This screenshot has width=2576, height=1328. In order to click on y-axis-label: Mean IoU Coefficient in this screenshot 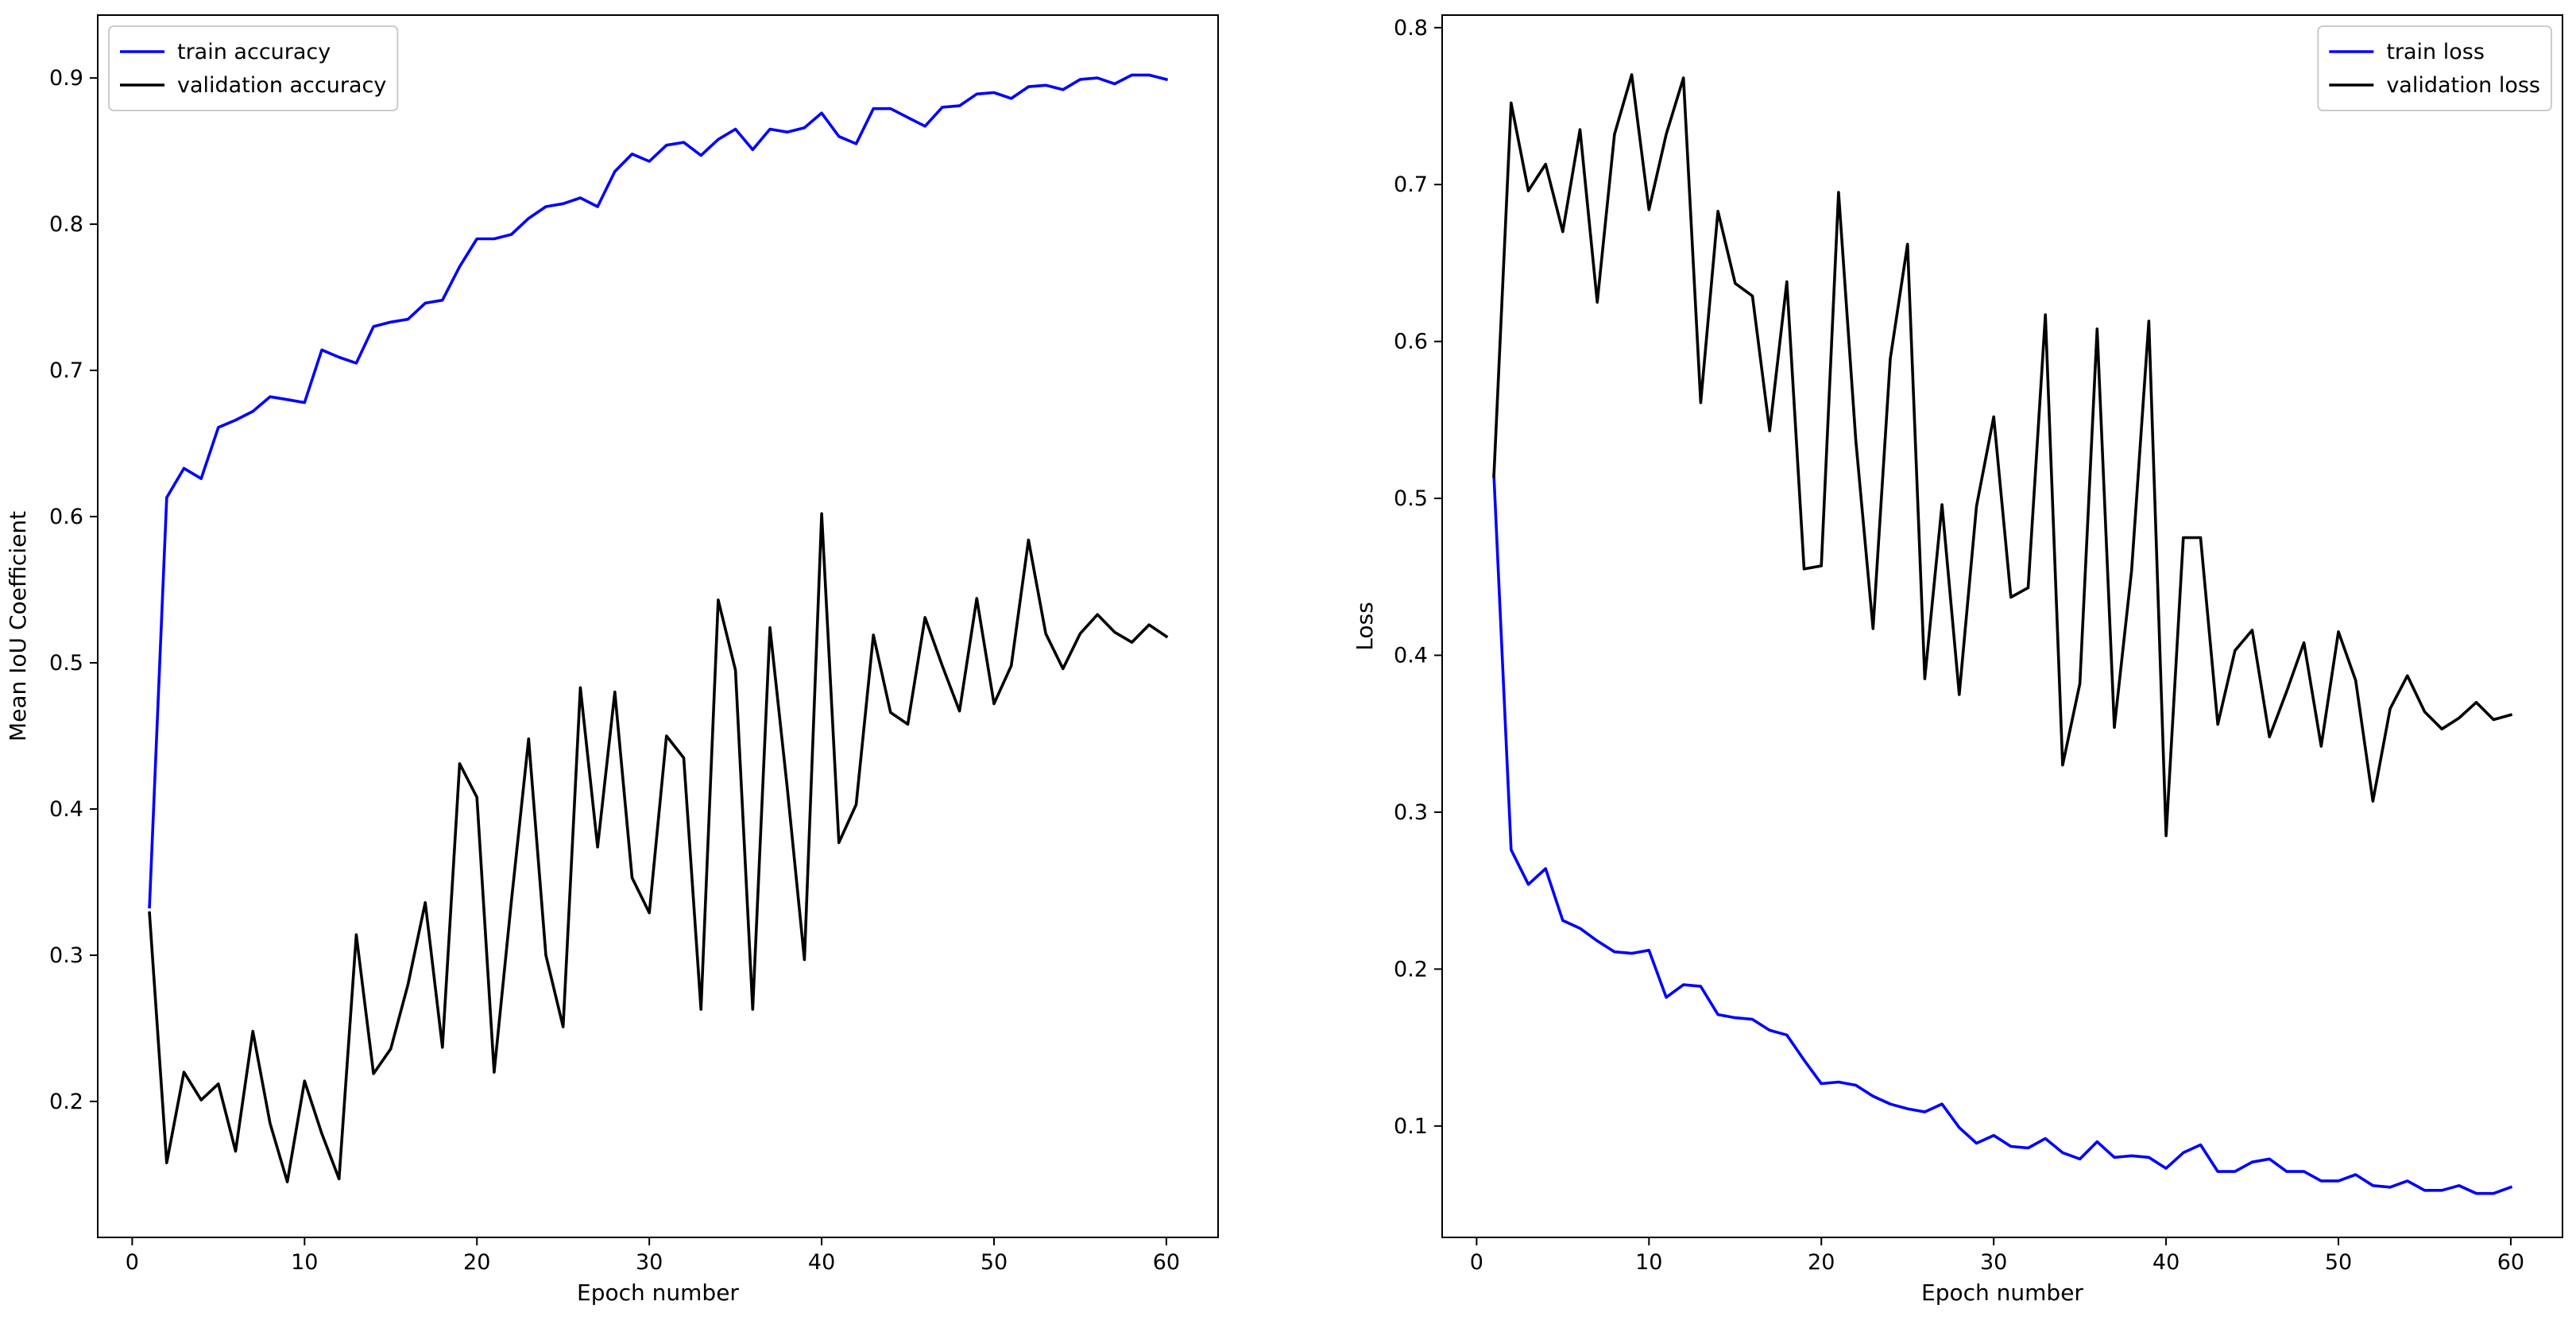, I will do `click(18, 626)`.